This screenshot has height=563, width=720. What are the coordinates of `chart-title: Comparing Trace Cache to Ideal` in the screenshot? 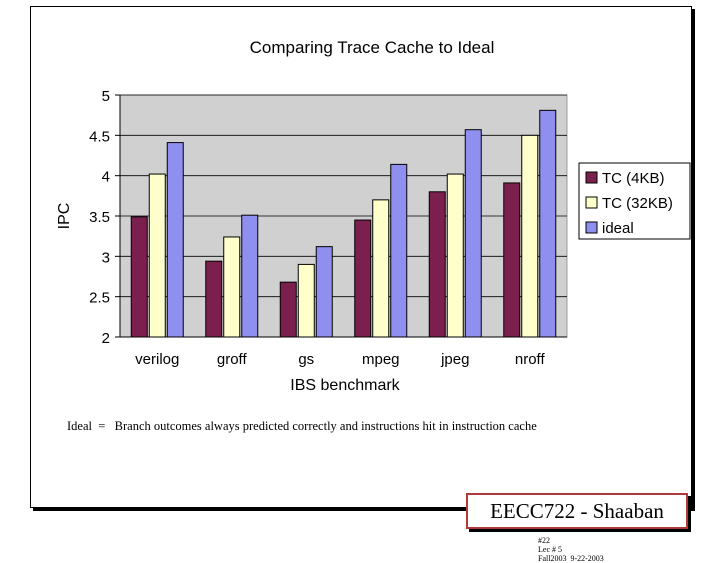 It's located at (372, 47).